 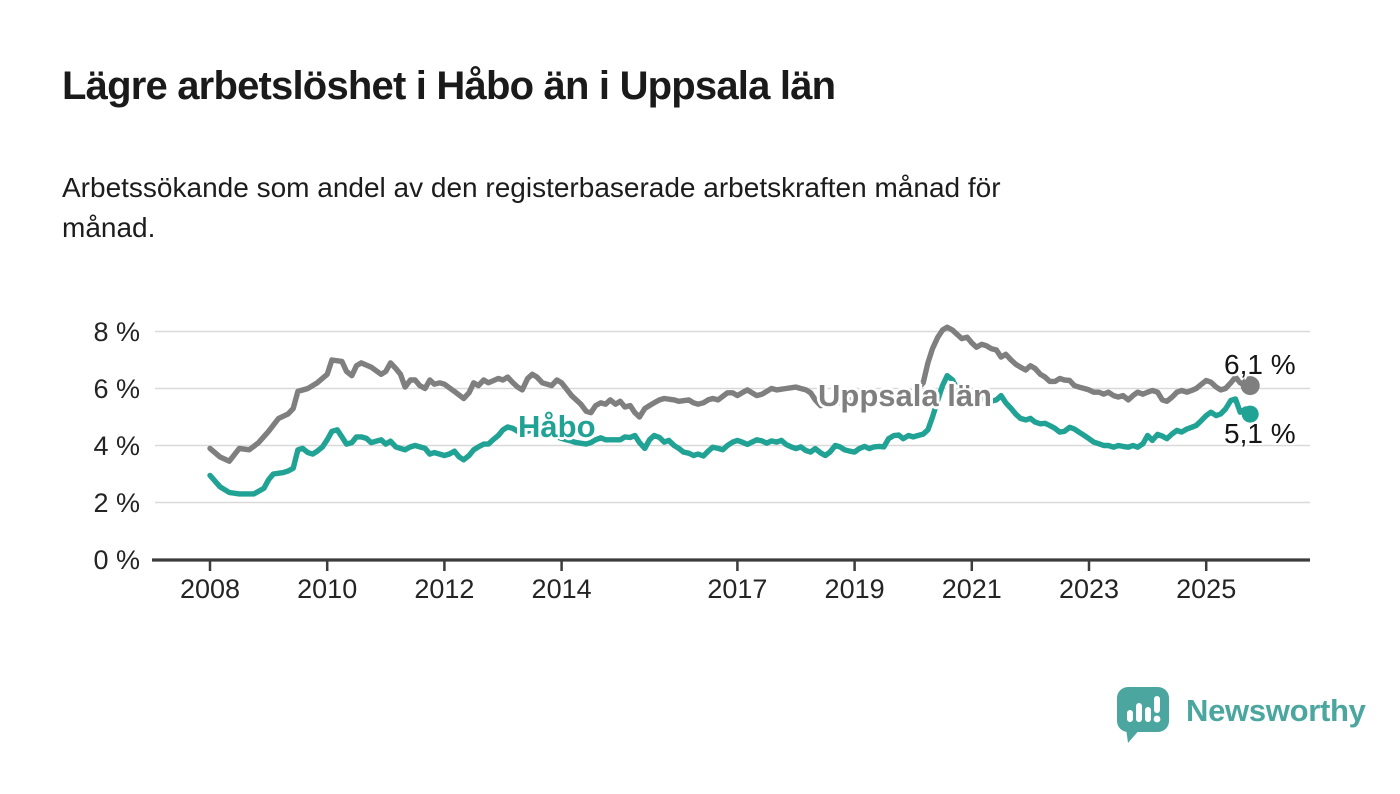 I want to click on series-line-uppsala-lan, so click(x=730, y=394).